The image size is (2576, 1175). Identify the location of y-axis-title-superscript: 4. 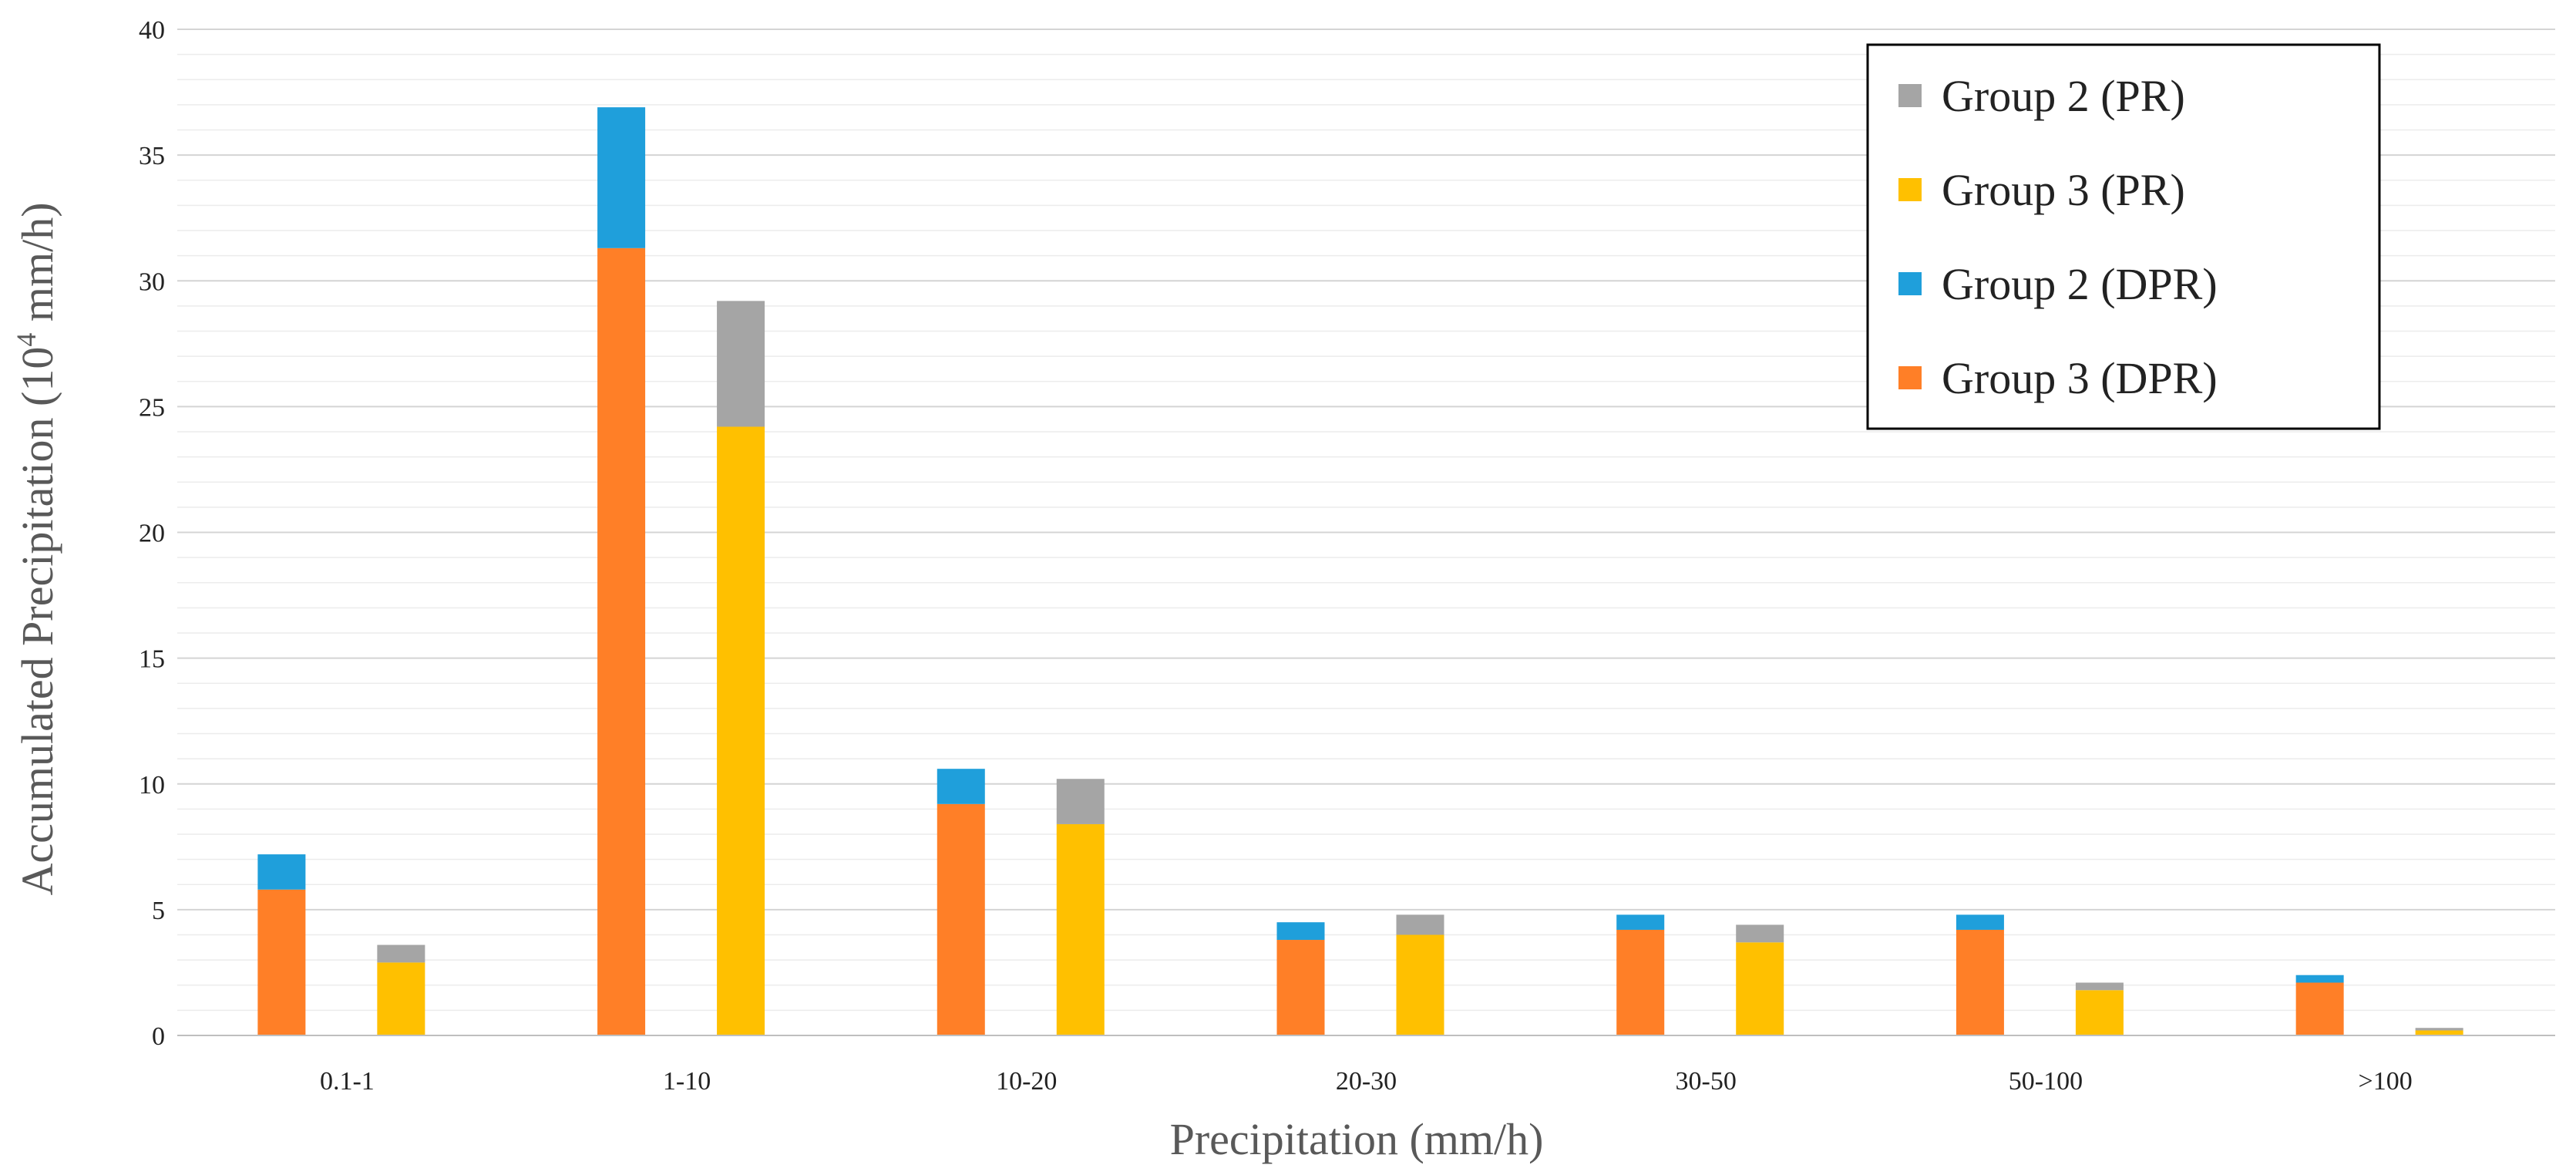
(26, 340).